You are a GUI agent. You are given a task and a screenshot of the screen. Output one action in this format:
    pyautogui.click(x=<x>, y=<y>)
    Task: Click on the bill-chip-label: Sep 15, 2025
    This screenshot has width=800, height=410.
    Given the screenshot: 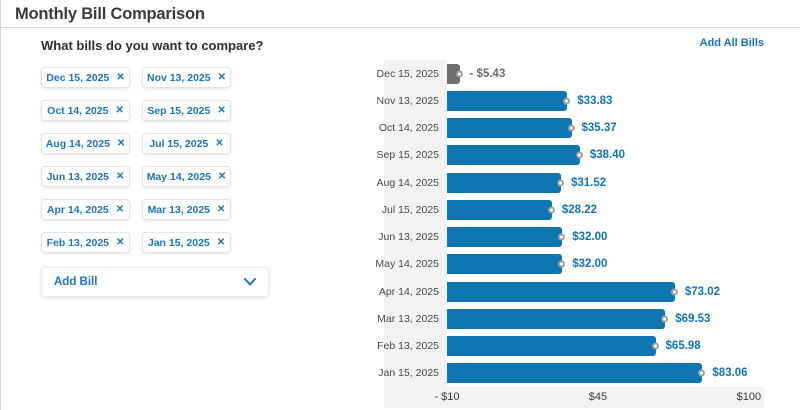 What is the action you would take?
    pyautogui.click(x=179, y=110)
    